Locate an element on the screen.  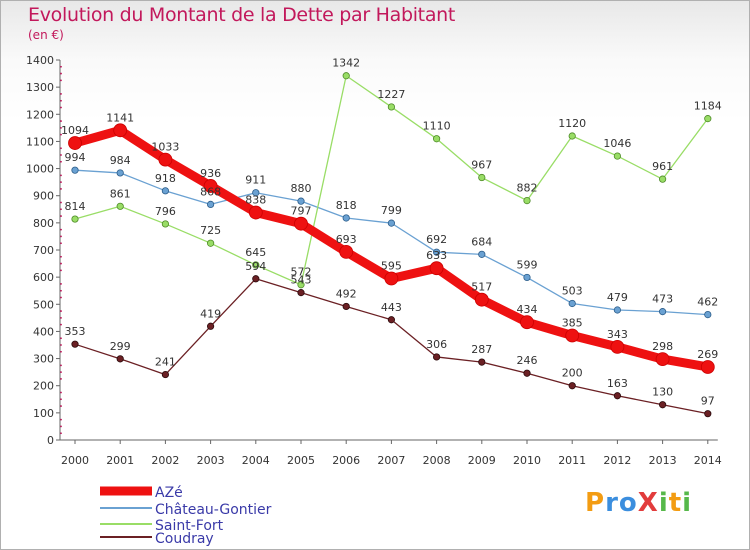
data-label-chateau-gontier: 799 is located at coordinates (391, 210).